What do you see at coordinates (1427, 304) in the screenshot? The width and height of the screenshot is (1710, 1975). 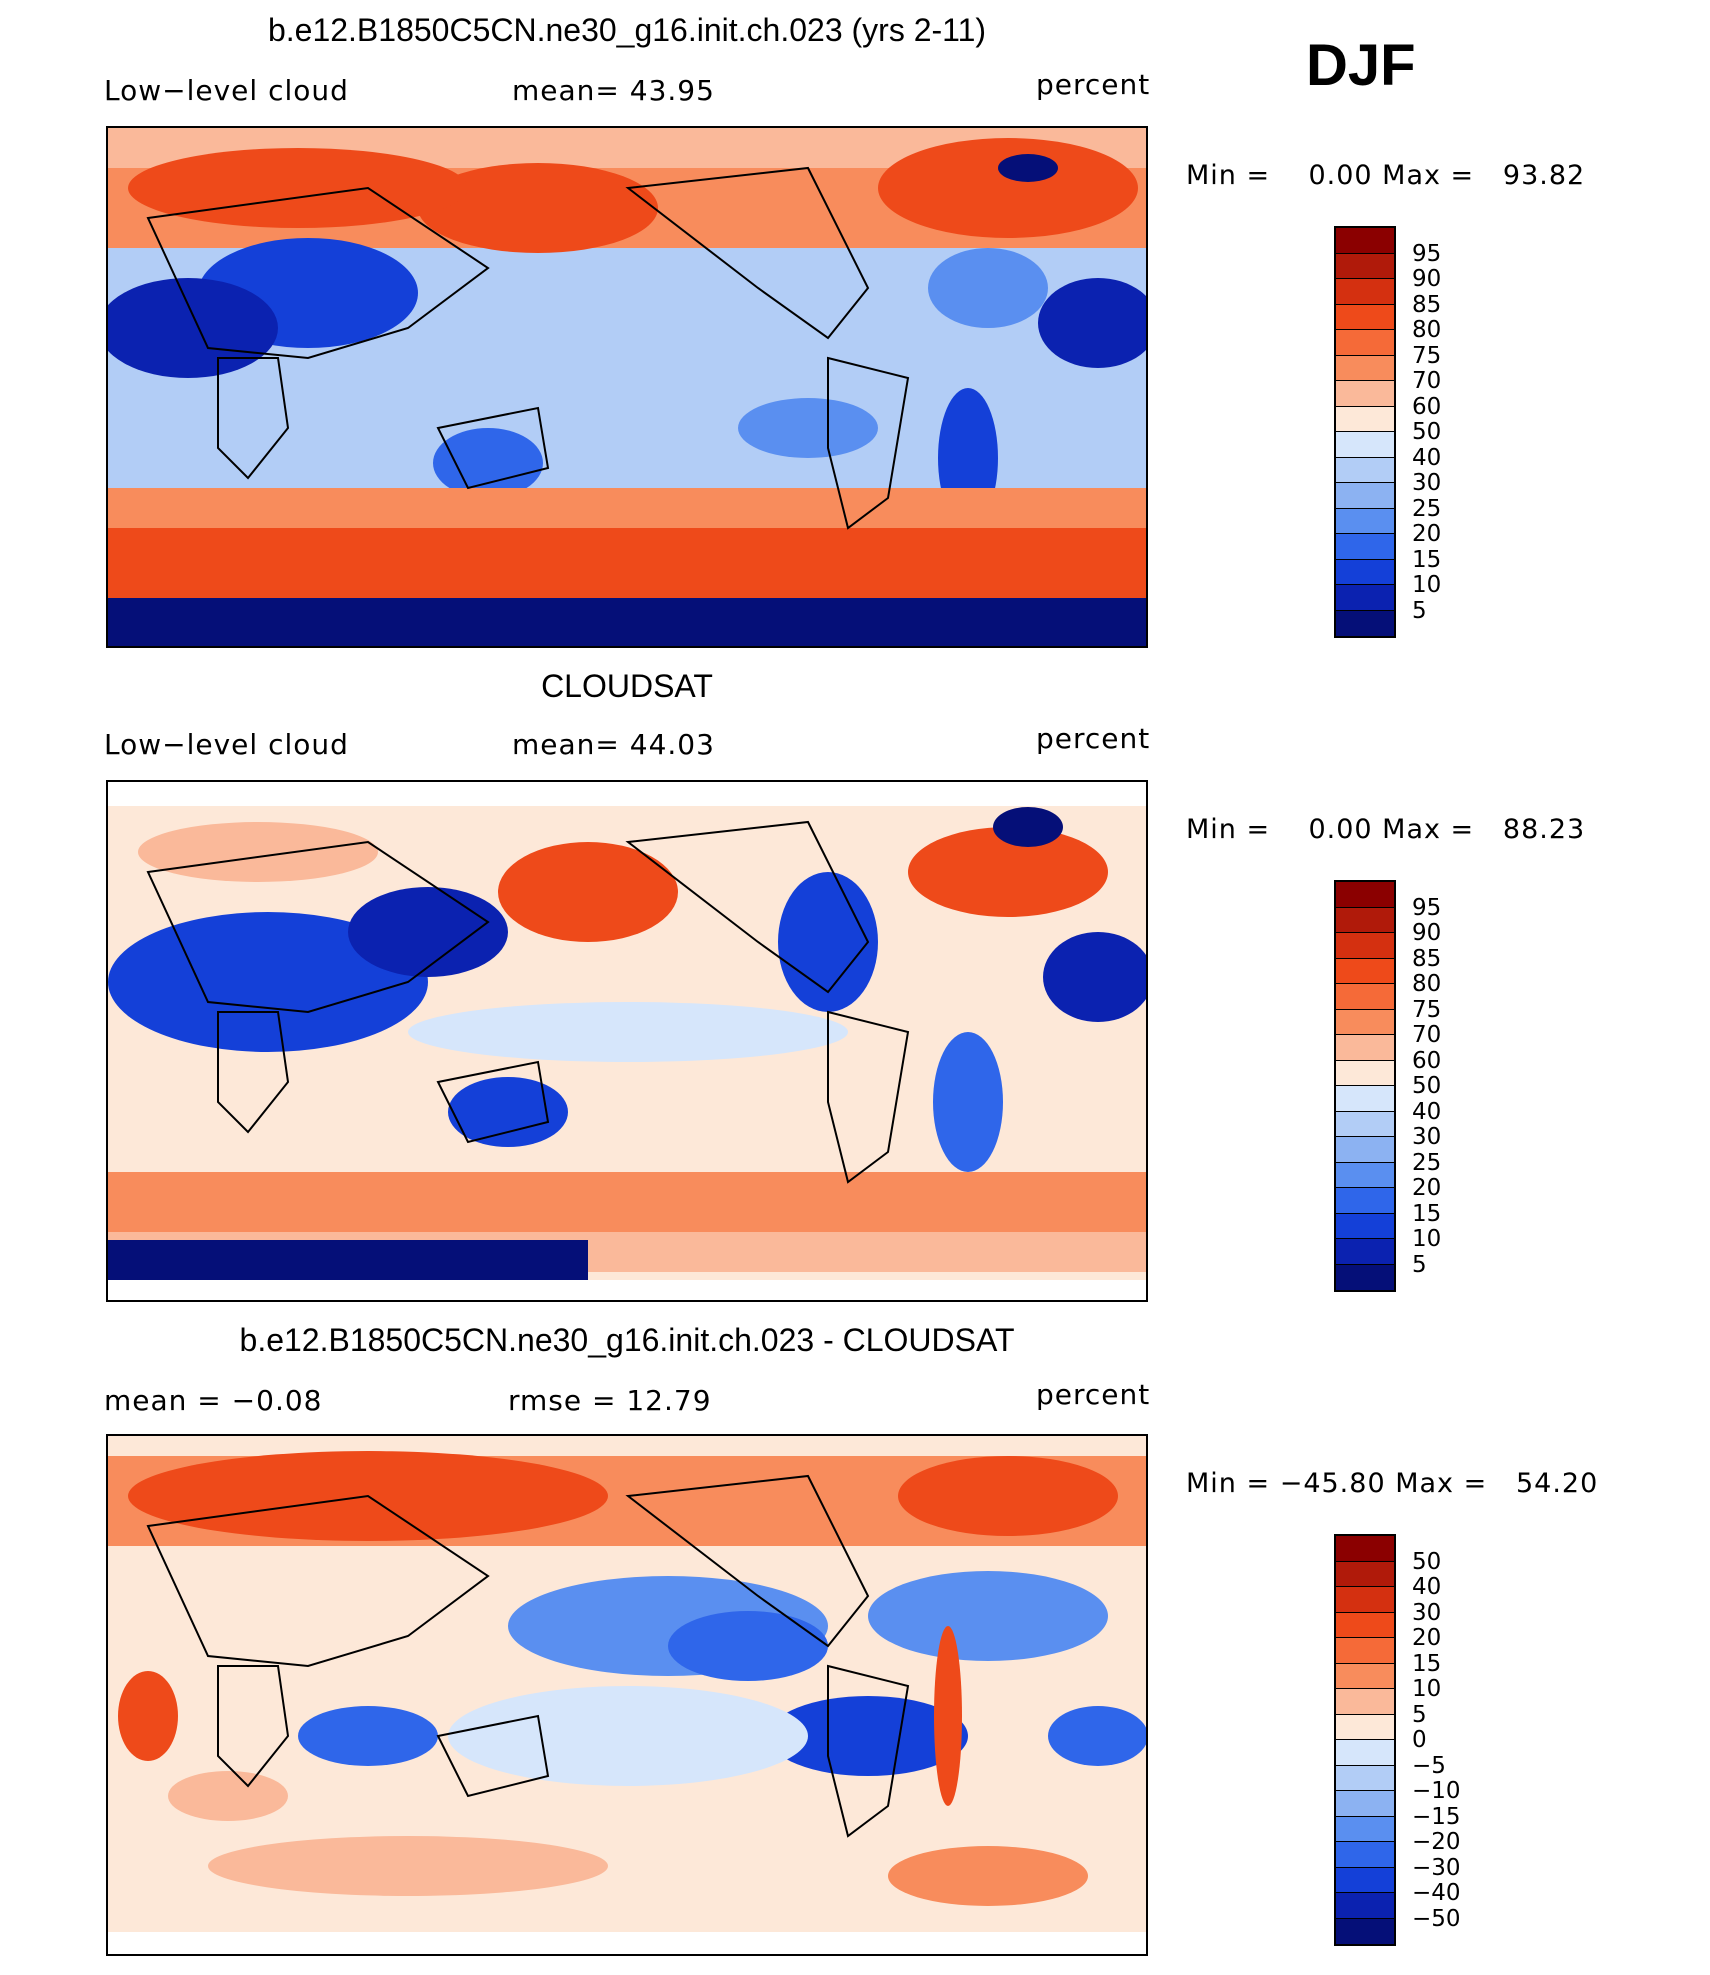 I see `panel1-colorbar-tick-label: 85` at bounding box center [1427, 304].